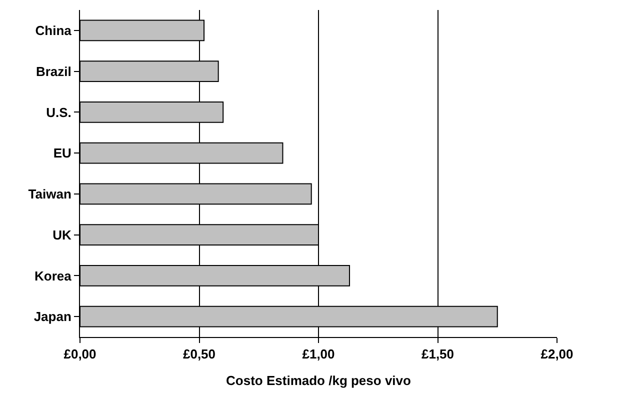 The width and height of the screenshot is (617, 407). I want to click on y-tick-label: China, so click(53, 30).